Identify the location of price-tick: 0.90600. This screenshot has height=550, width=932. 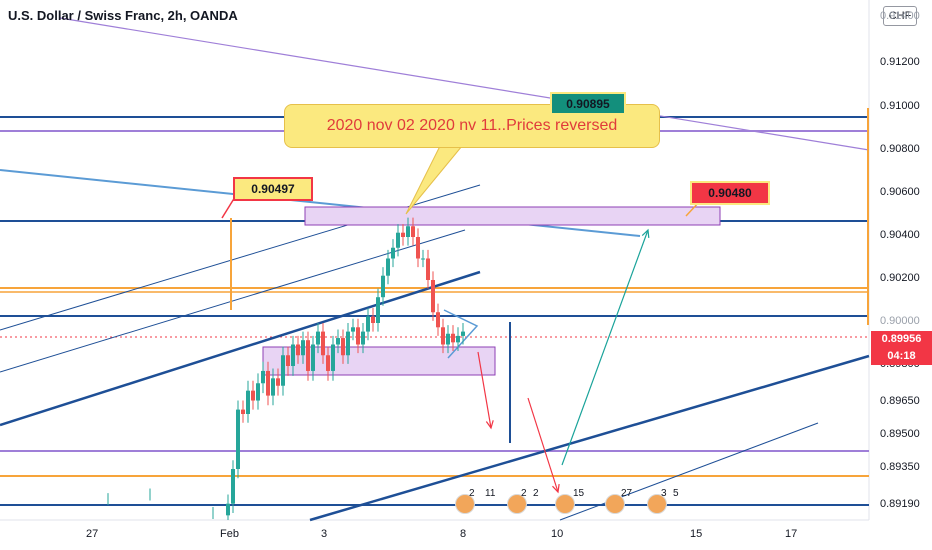
(900, 192).